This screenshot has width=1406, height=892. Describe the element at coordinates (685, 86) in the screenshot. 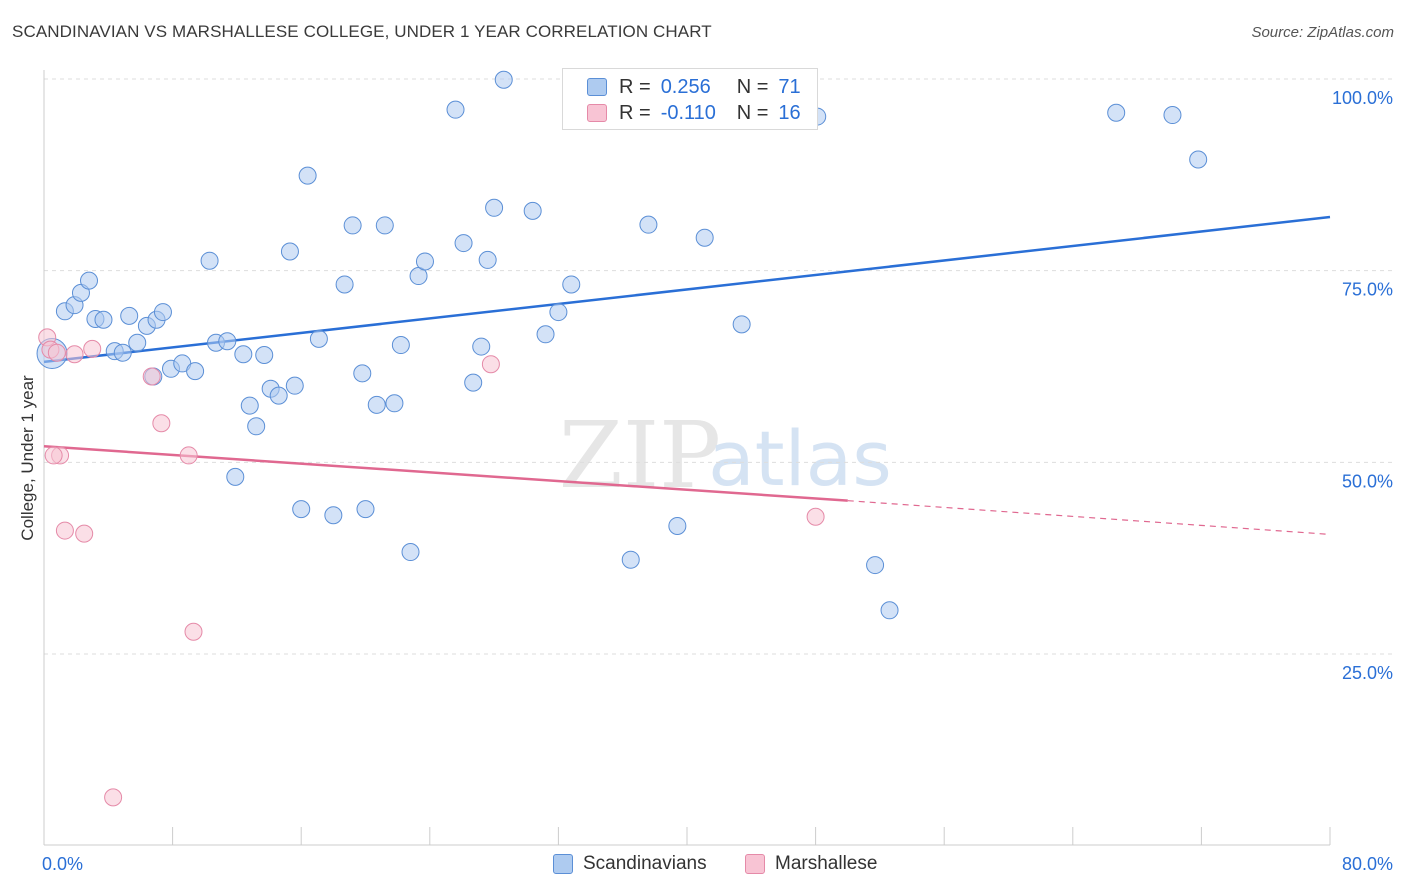

I see `legend-r-value: 0.256` at that location.